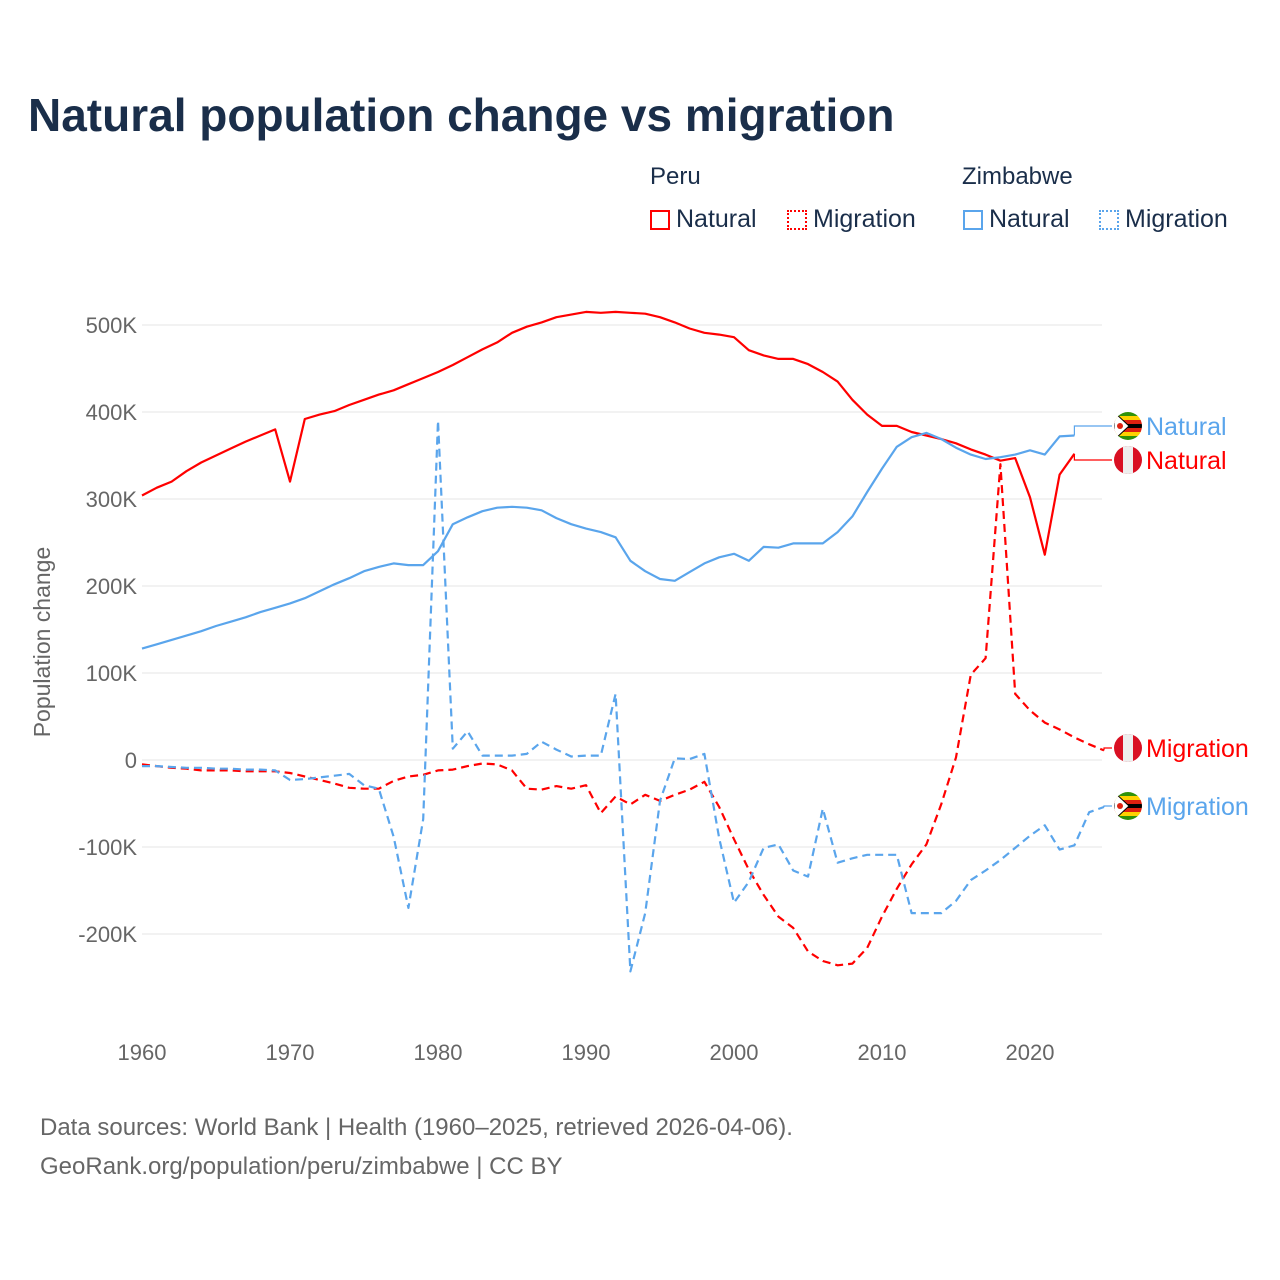 This screenshot has height=1280, width=1280. Describe the element at coordinates (107, 934) in the screenshot. I see `y-tick-label: -200K` at that location.